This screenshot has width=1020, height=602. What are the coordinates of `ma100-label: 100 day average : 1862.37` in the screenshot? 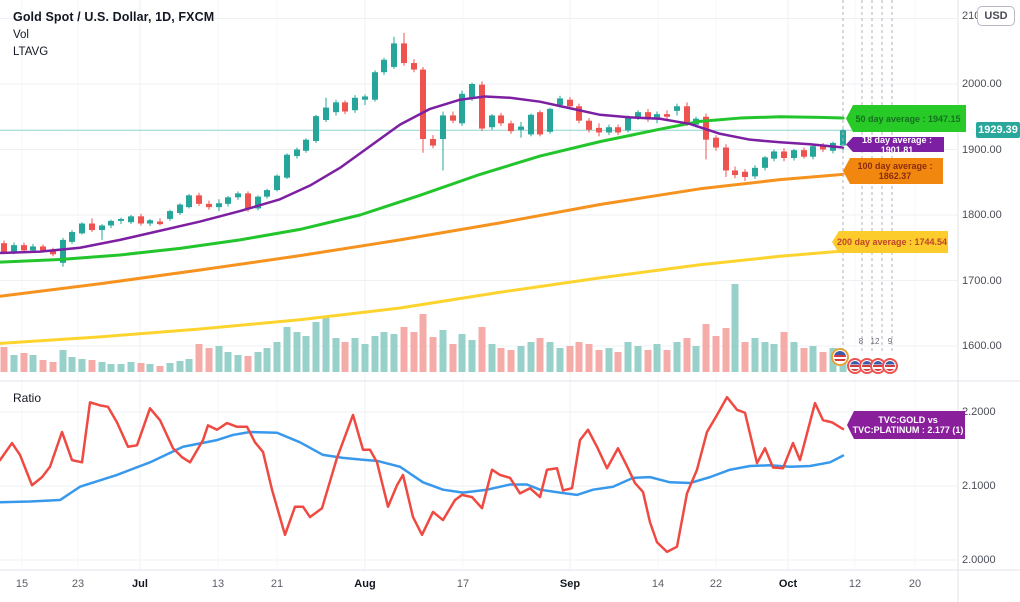 It's located at (893, 171).